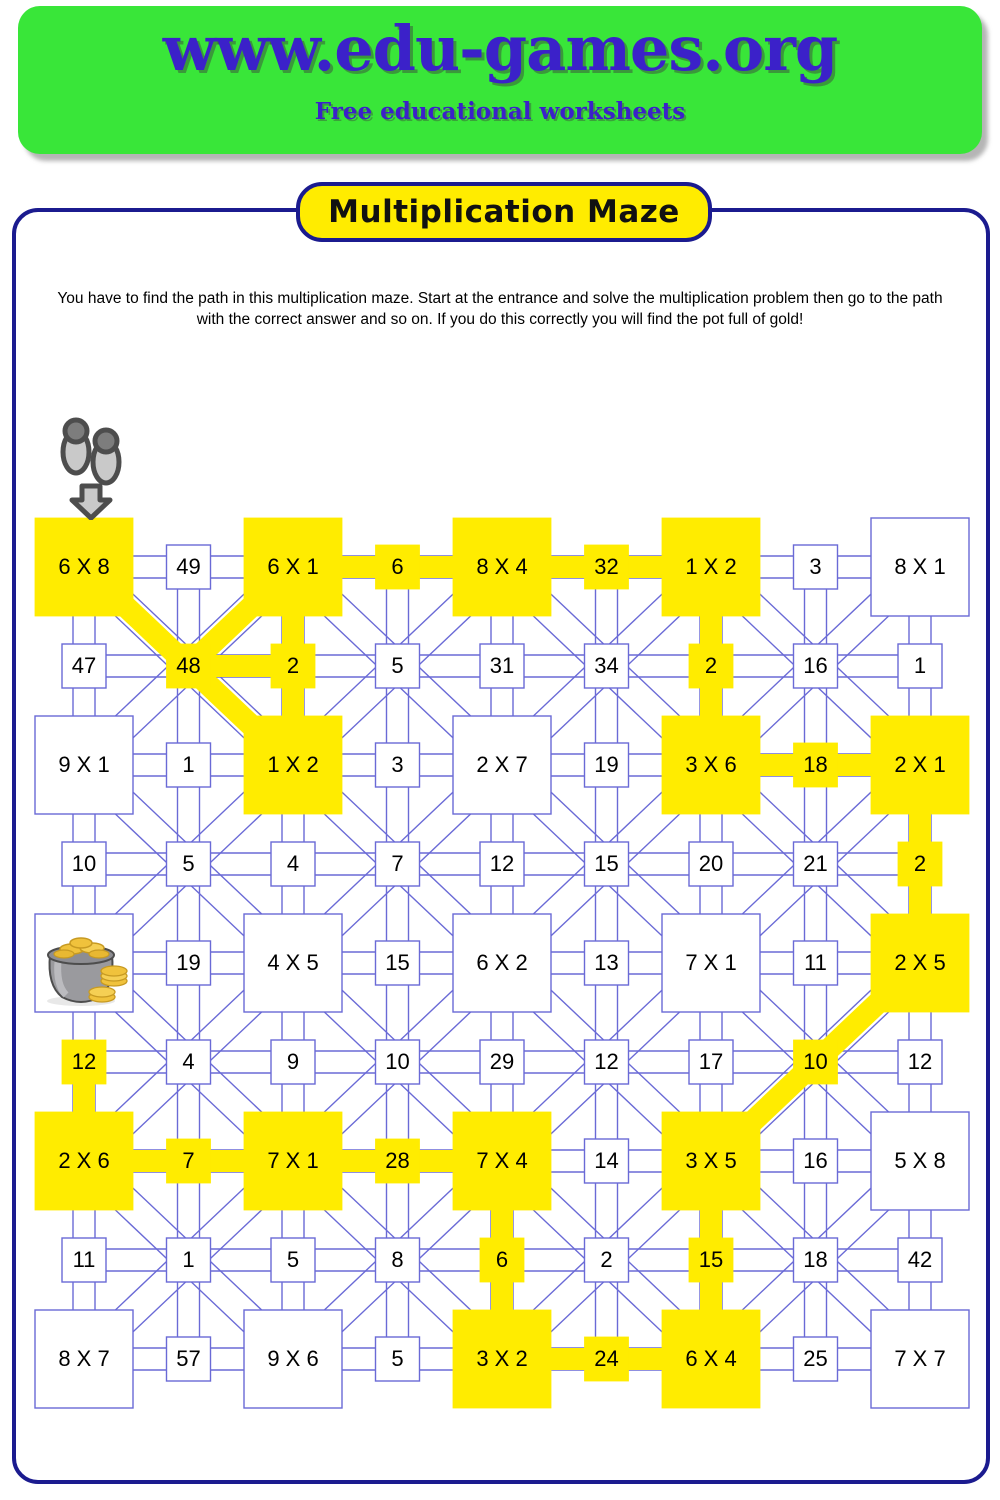 This screenshot has height=1500, width=1000. I want to click on pot-of-gold-icon, so click(85, 965).